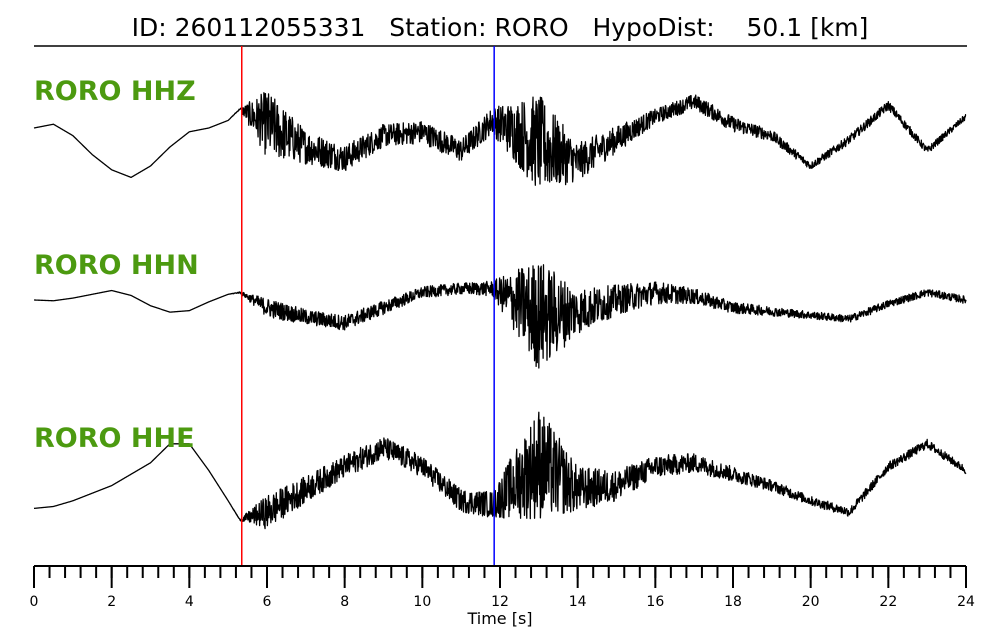 The image size is (1000, 640). I want to click on x-tick-label: 18, so click(733, 602).